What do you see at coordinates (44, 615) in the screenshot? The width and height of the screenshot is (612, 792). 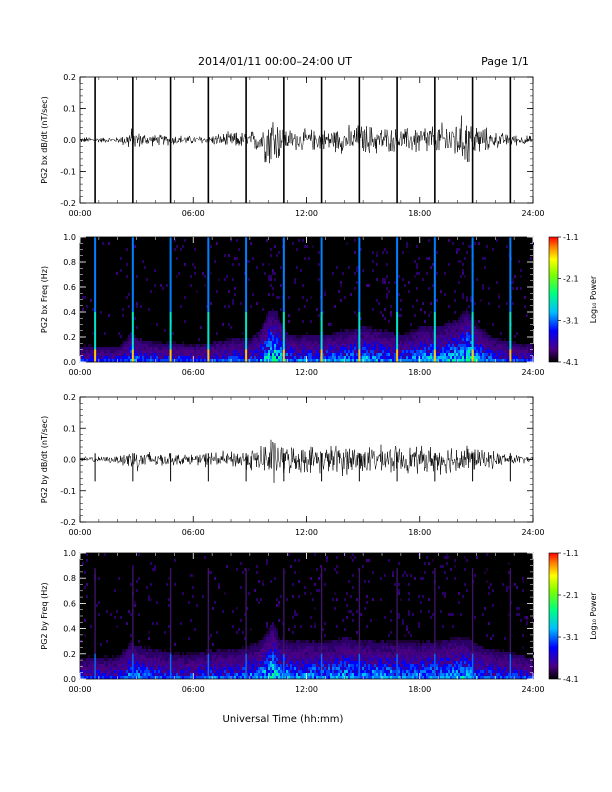 I see `y-axis-label: PG2 by Freq (Hz)` at bounding box center [44, 615].